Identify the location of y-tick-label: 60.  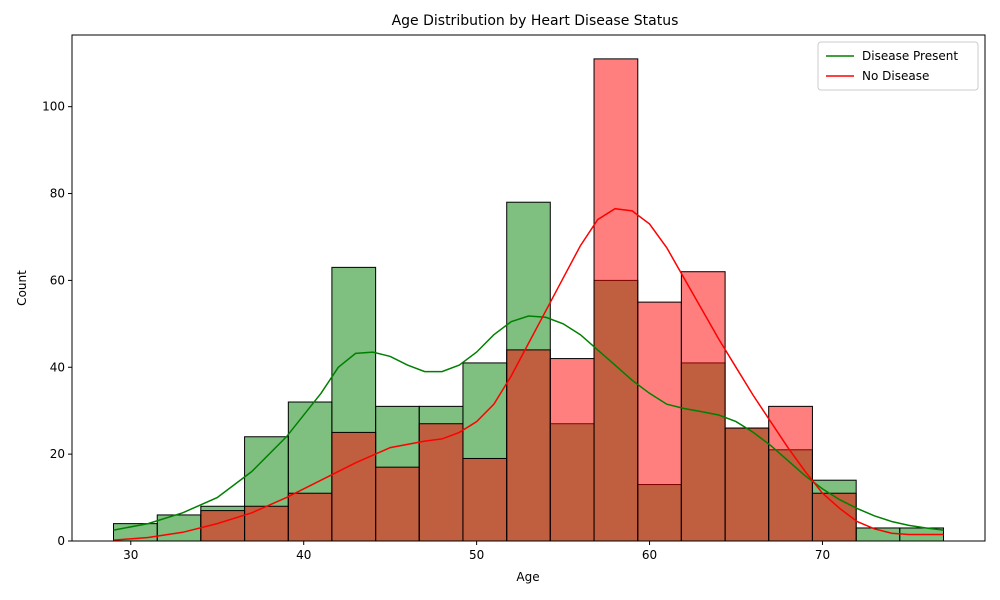
(57, 280).